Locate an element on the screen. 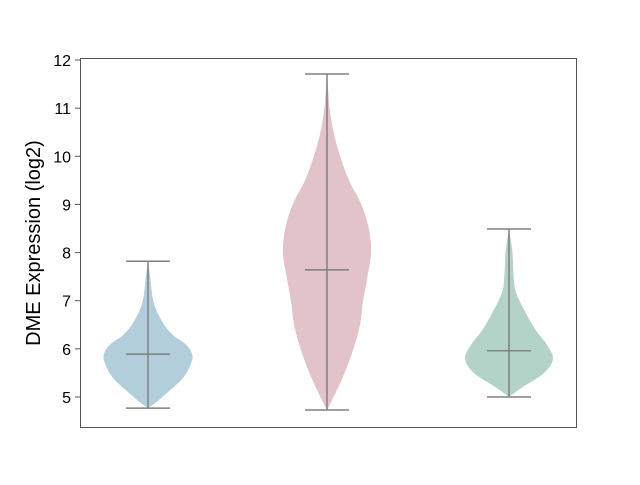  y-tick-label: 8 is located at coordinates (66, 254).